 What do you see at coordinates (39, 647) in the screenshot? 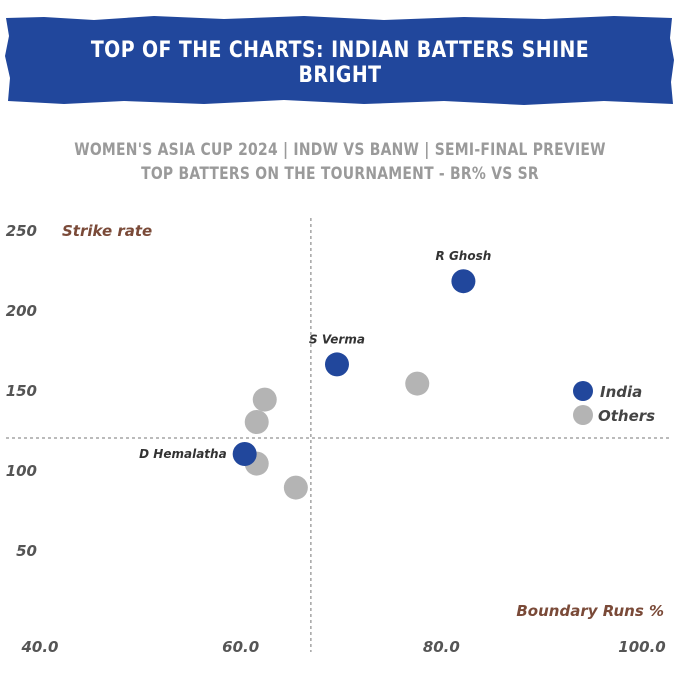
I see `x-tick-label: 40.0` at bounding box center [39, 647].